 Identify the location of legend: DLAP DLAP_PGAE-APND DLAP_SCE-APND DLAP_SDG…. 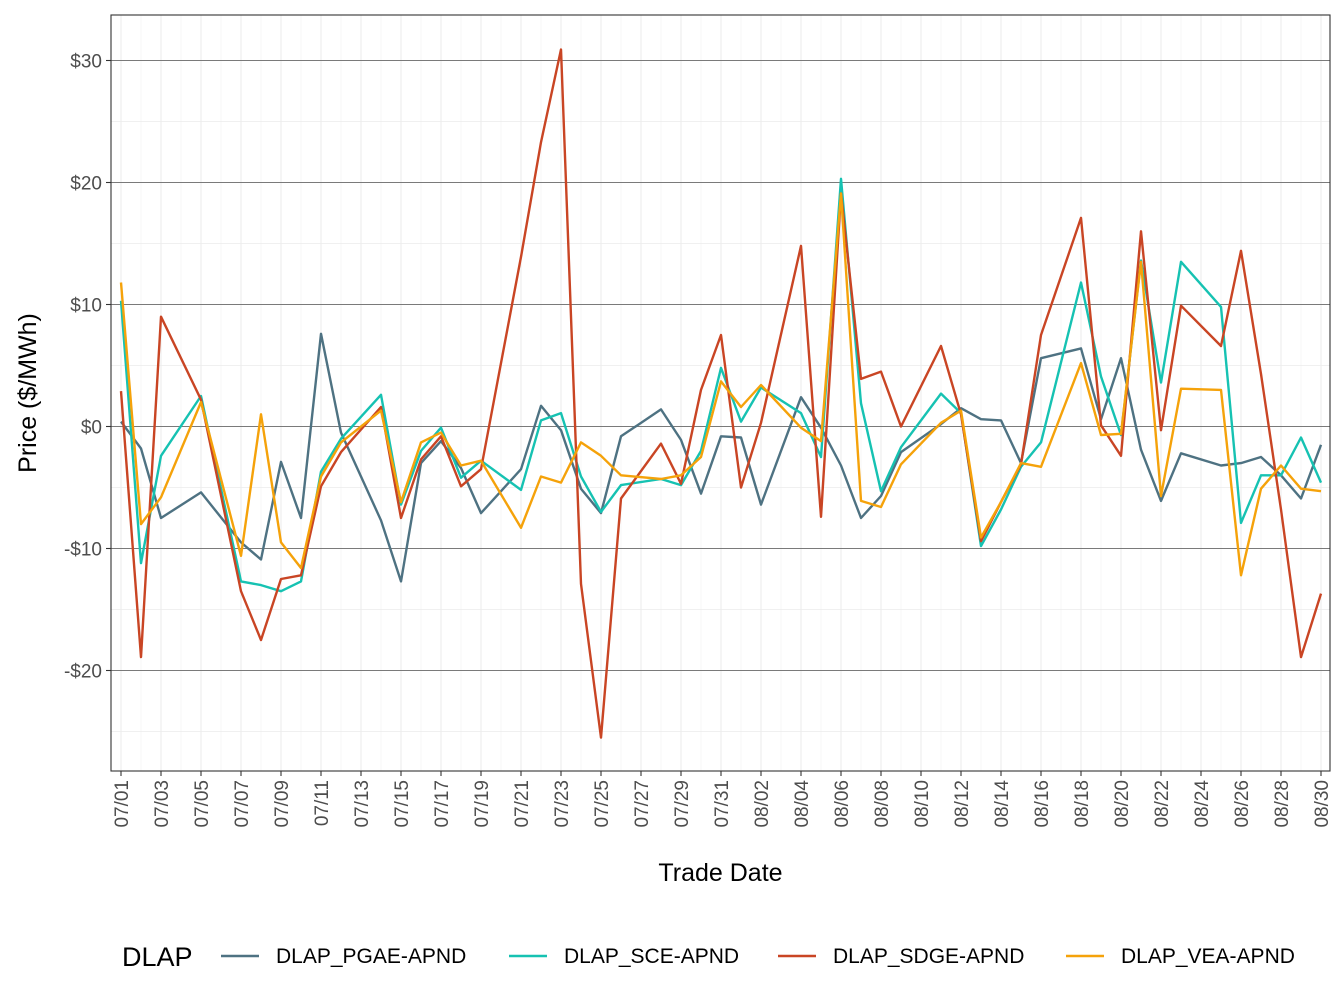
(708, 957).